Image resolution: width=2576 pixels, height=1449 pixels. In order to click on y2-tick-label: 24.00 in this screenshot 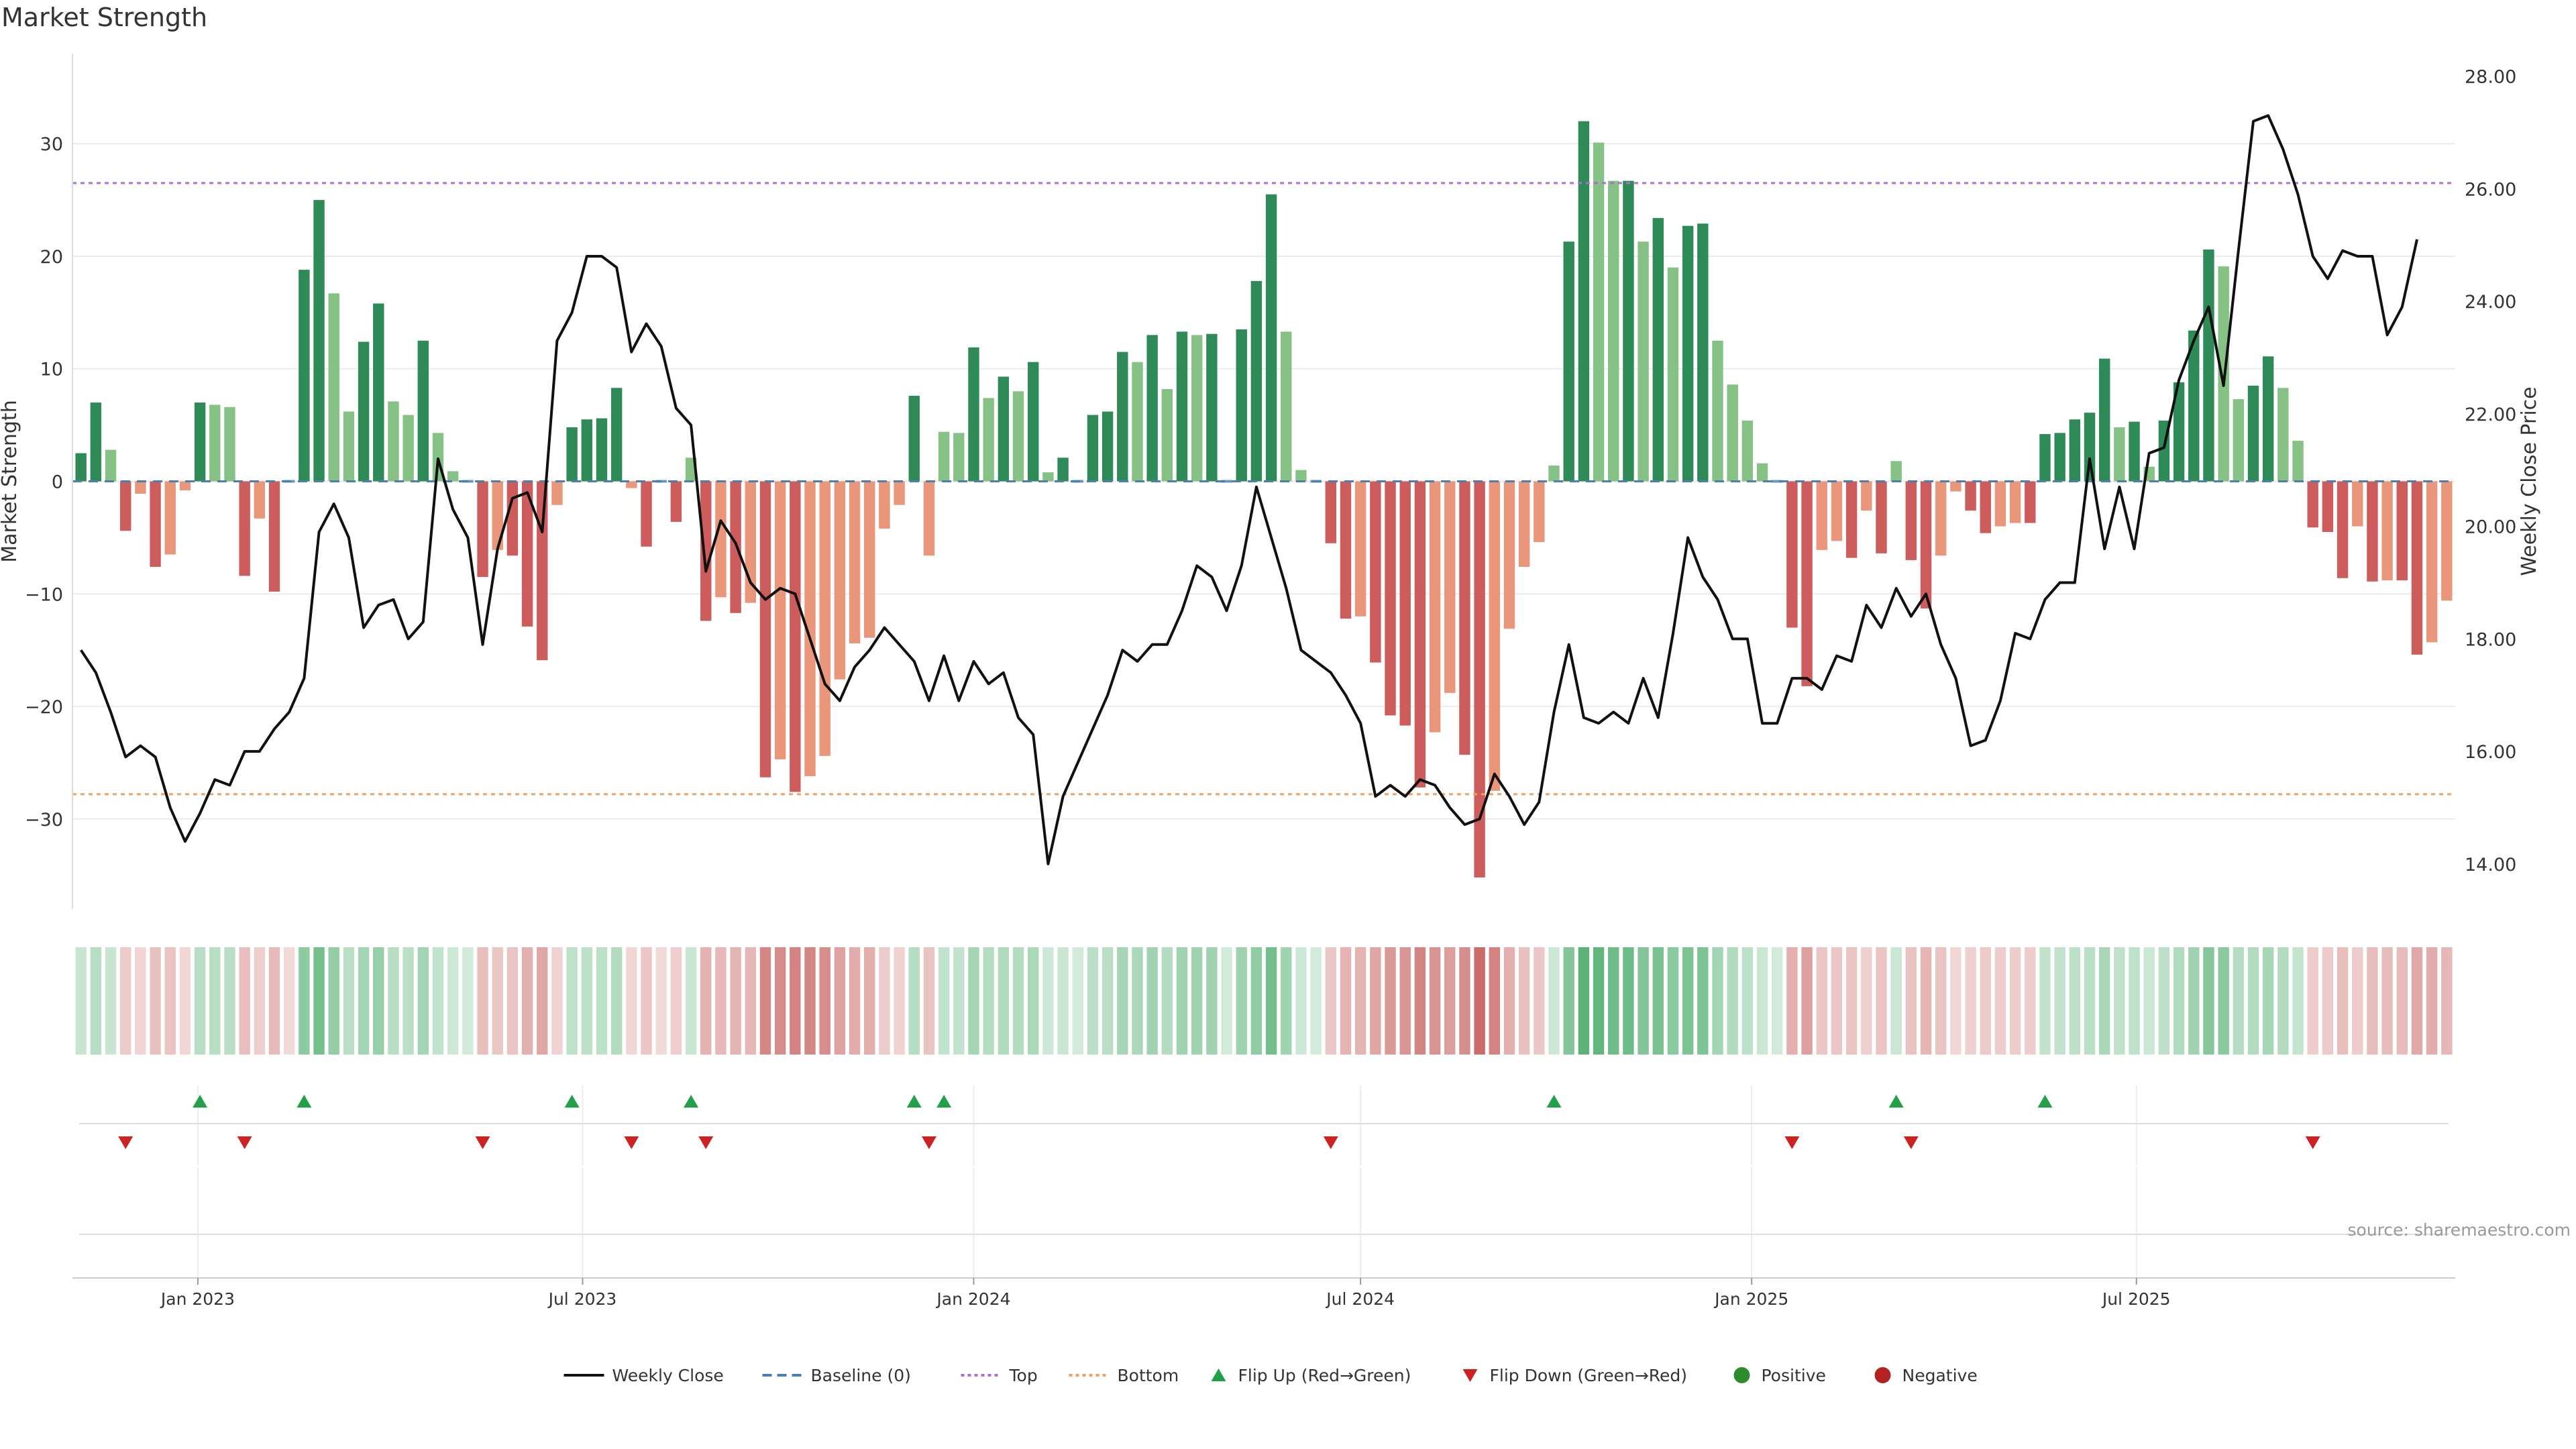, I will do `click(2490, 302)`.